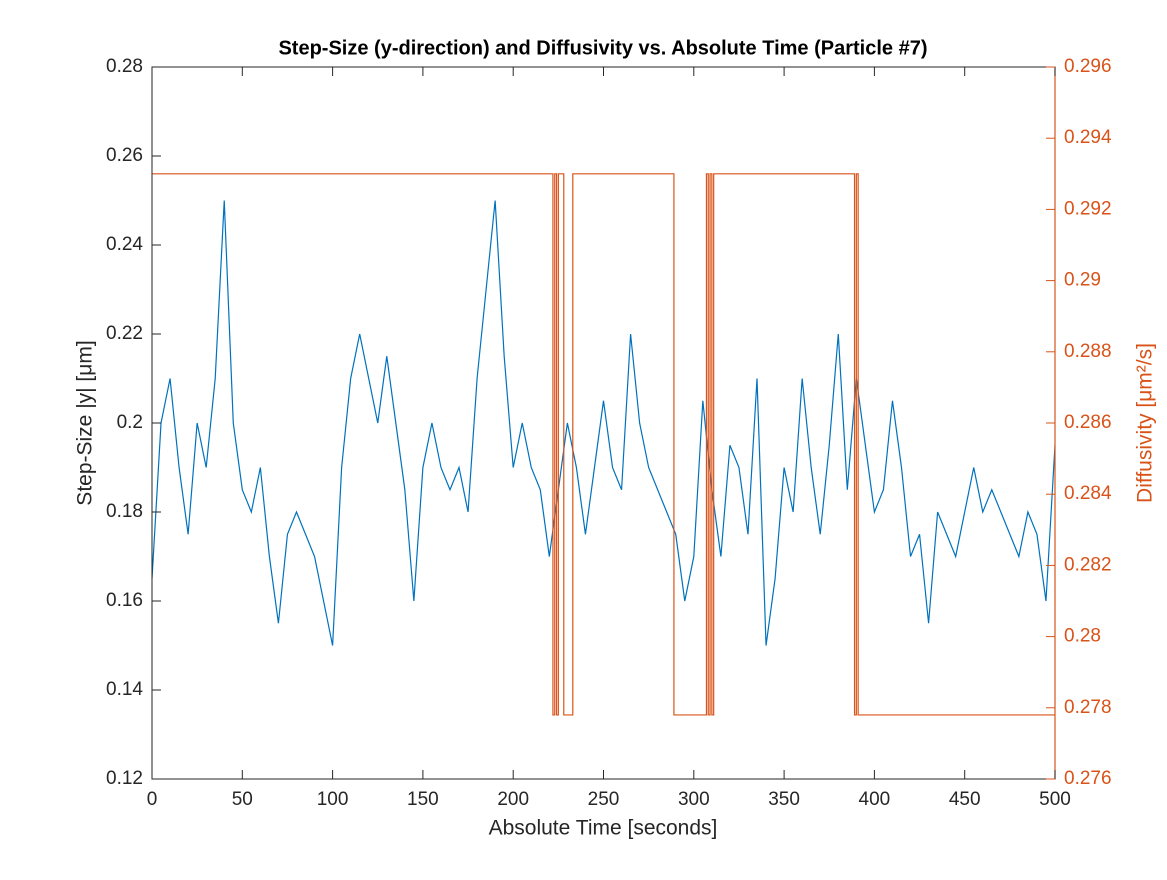 Image resolution: width=1167 pixels, height=880 pixels. What do you see at coordinates (124, 689) in the screenshot?
I see `y-tick-label: 0.14` at bounding box center [124, 689].